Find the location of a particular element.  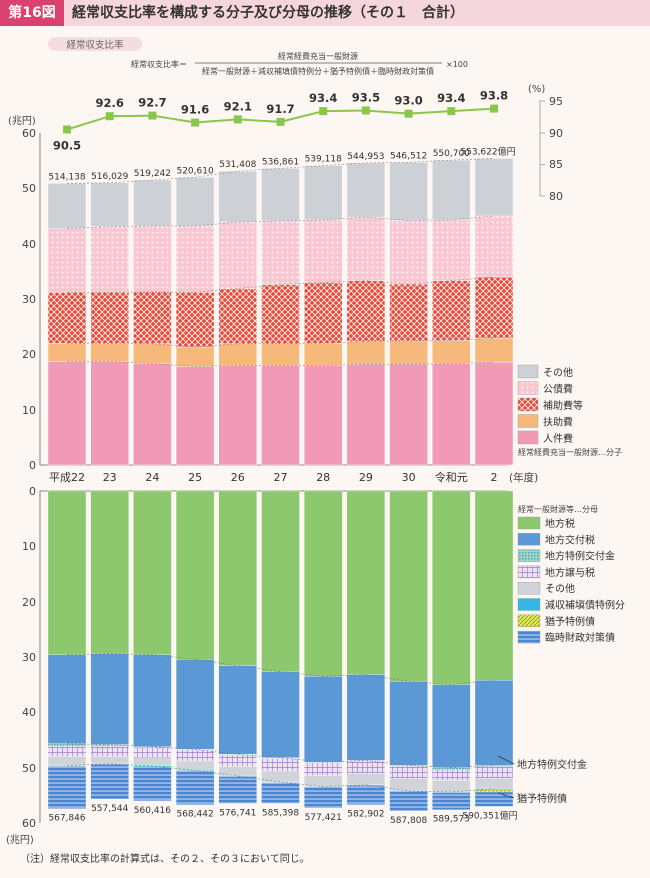

denominator-segment-地方特例交付金 is located at coordinates (451, 769).